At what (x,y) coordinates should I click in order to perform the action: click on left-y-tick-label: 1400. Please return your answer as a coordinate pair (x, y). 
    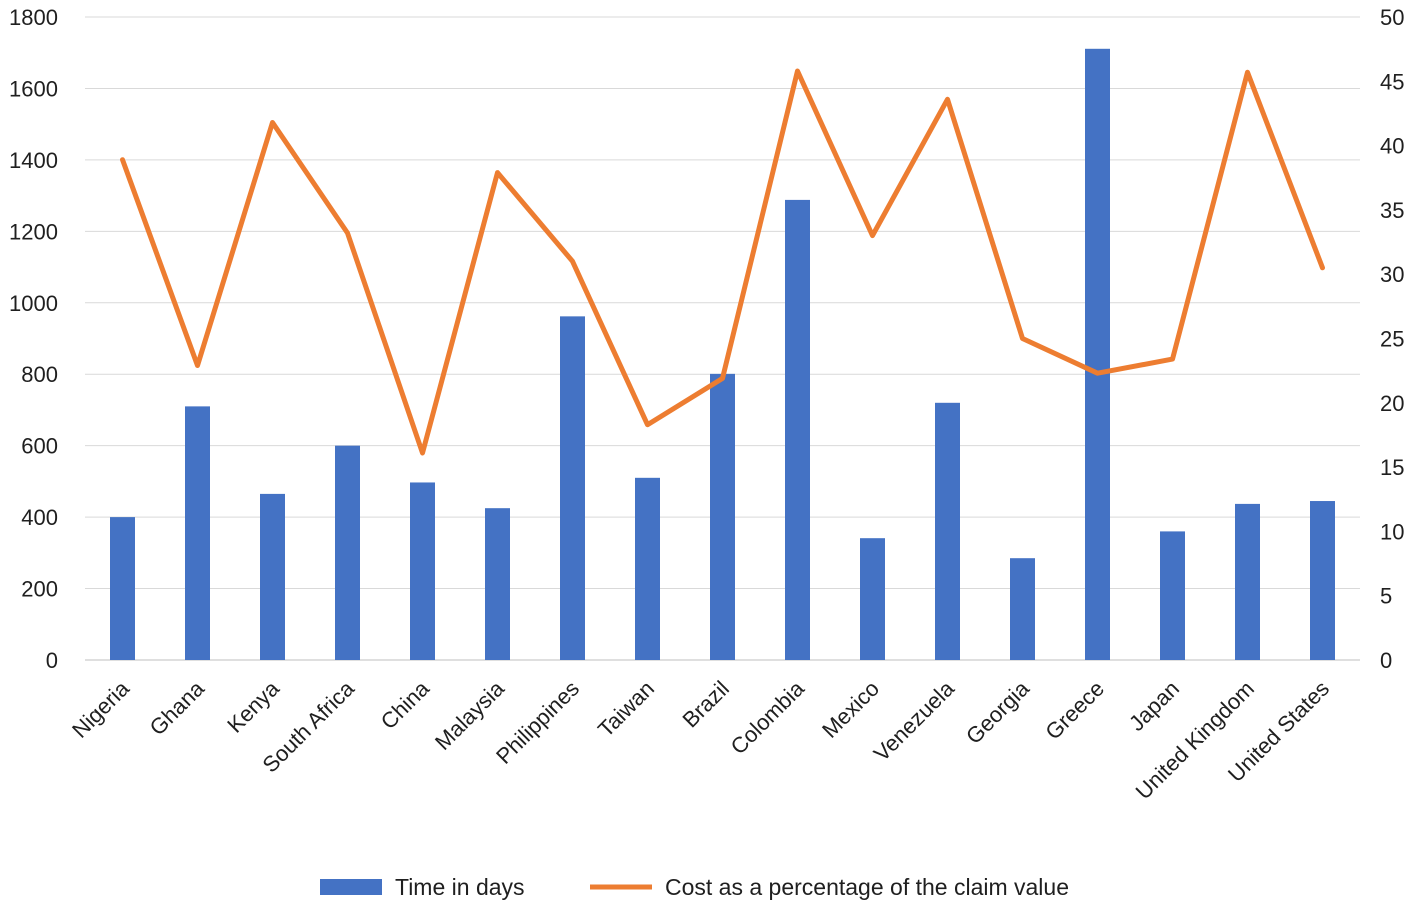
    Looking at the image, I should click on (33, 160).